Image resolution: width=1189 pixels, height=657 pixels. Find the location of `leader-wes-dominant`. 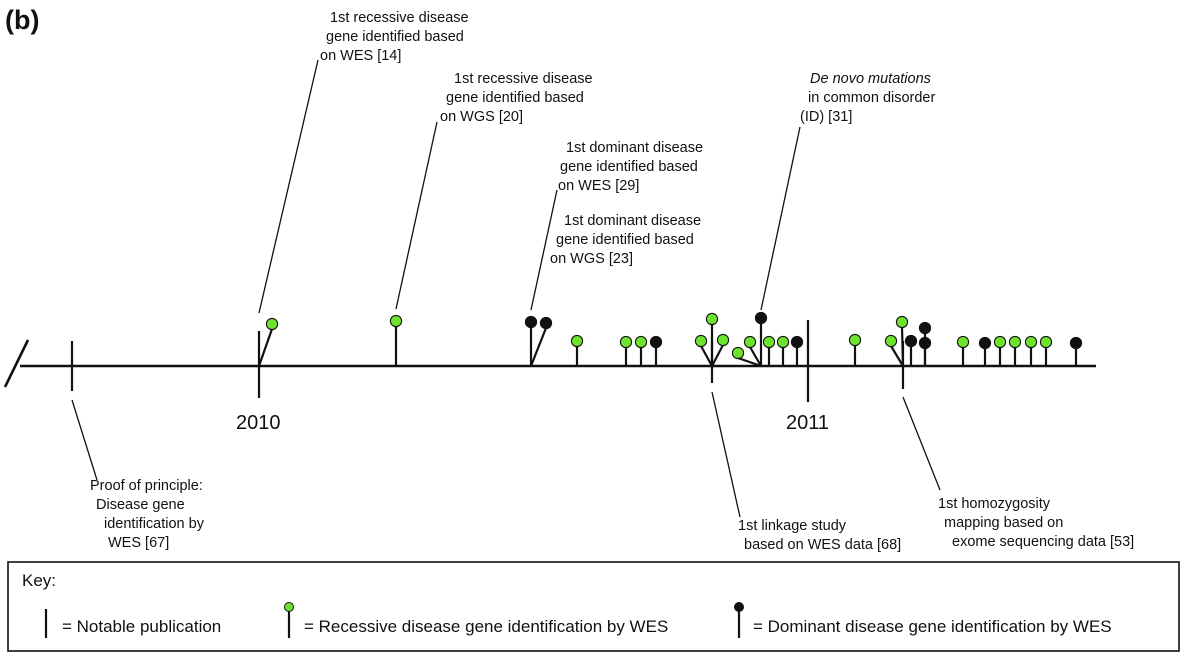

leader-wes-dominant is located at coordinates (544, 250).